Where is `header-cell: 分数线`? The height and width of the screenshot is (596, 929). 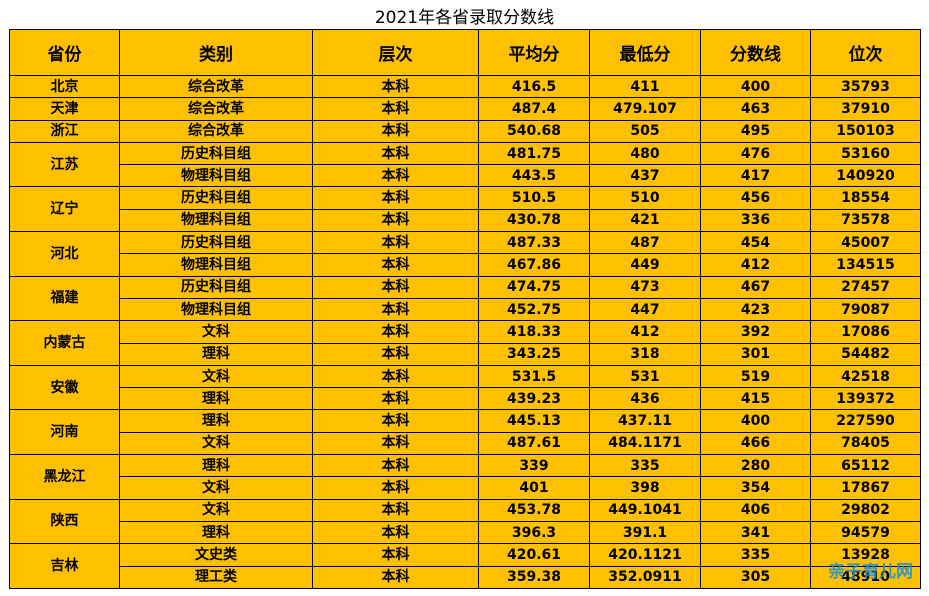 header-cell: 分数线 is located at coordinates (755, 52).